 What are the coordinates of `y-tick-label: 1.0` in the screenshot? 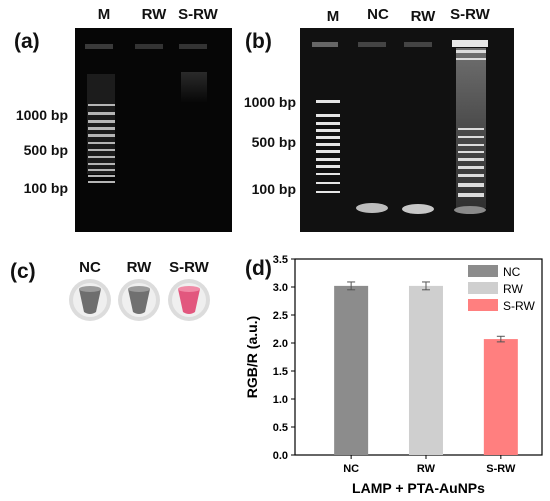 It's located at (280, 400).